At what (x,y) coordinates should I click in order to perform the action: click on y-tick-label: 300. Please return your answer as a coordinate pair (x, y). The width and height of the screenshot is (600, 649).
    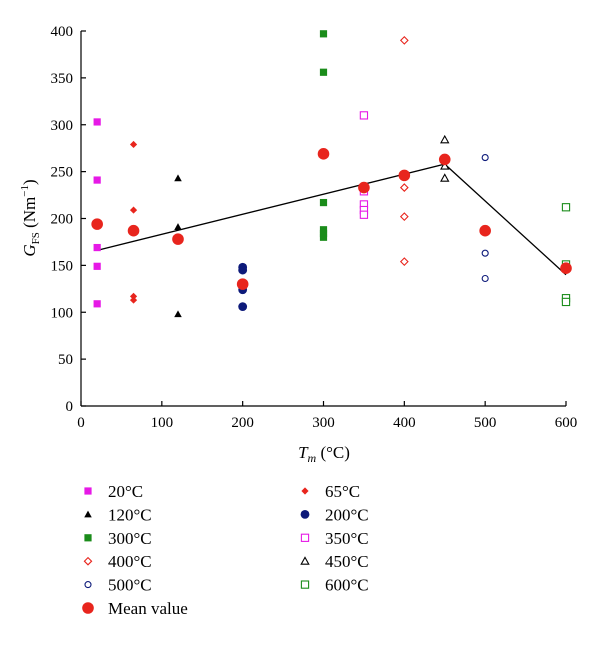
    Looking at the image, I should click on (62, 126).